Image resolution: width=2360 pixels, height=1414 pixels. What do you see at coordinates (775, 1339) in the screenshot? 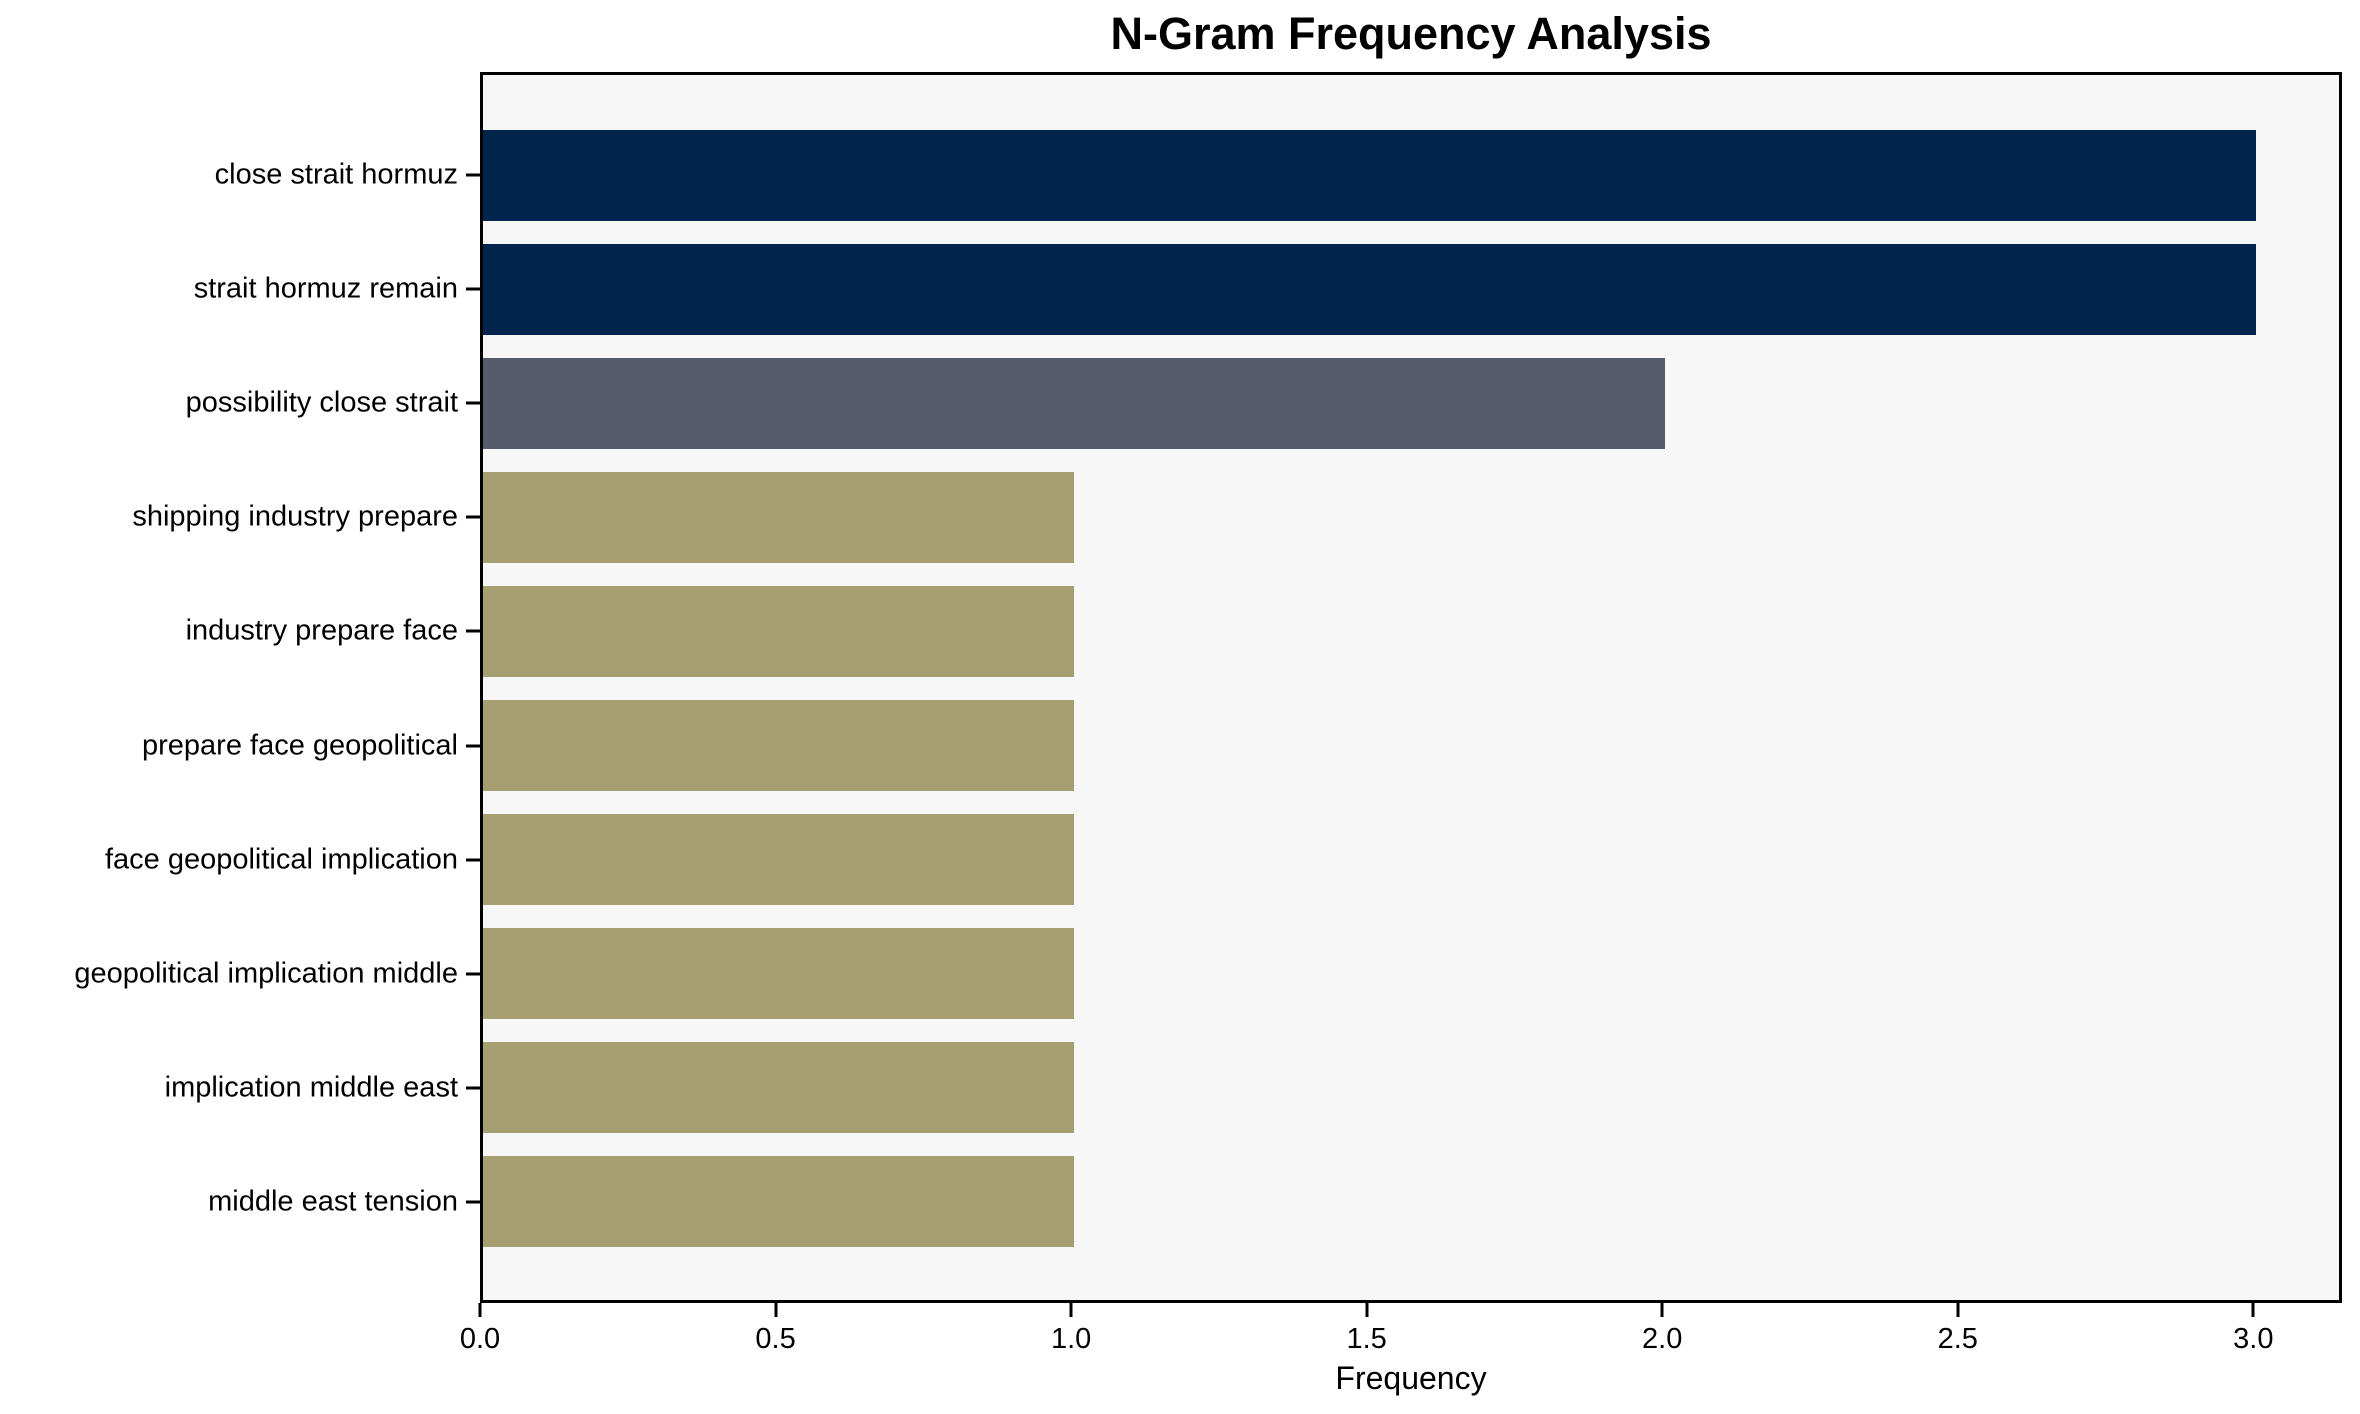
I see `x-tick-label: 0.5` at bounding box center [775, 1339].